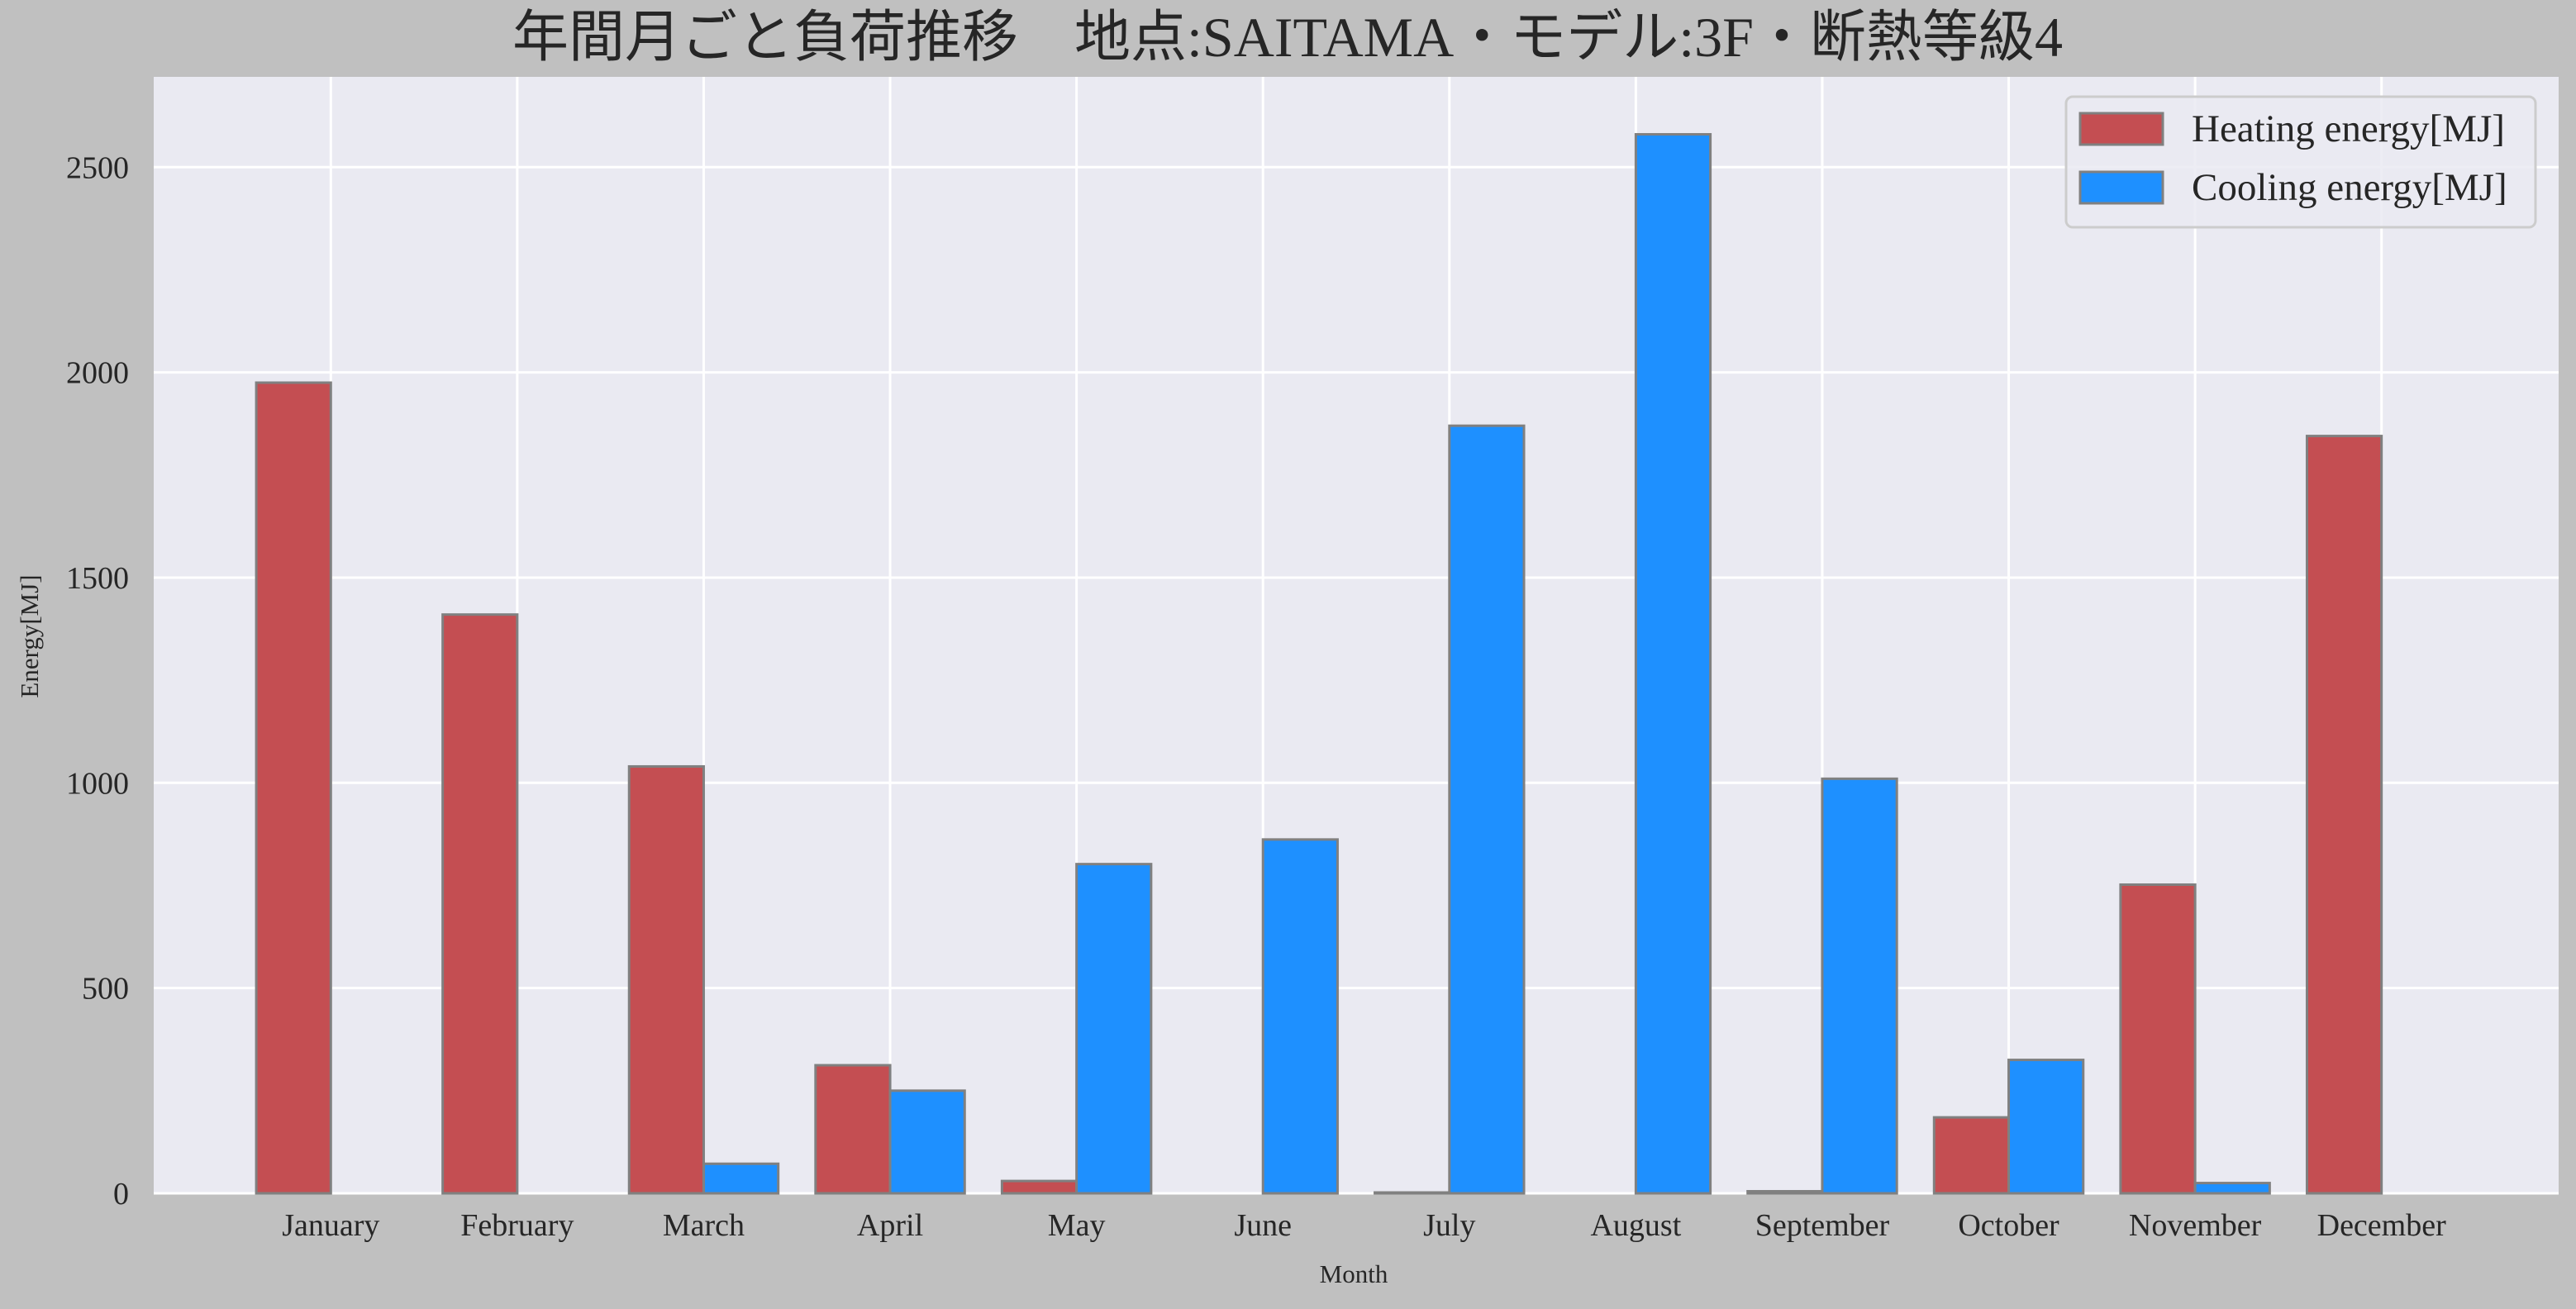 This screenshot has width=2576, height=1309. What do you see at coordinates (1823, 1225) in the screenshot?
I see `x-tick-label: September` at bounding box center [1823, 1225].